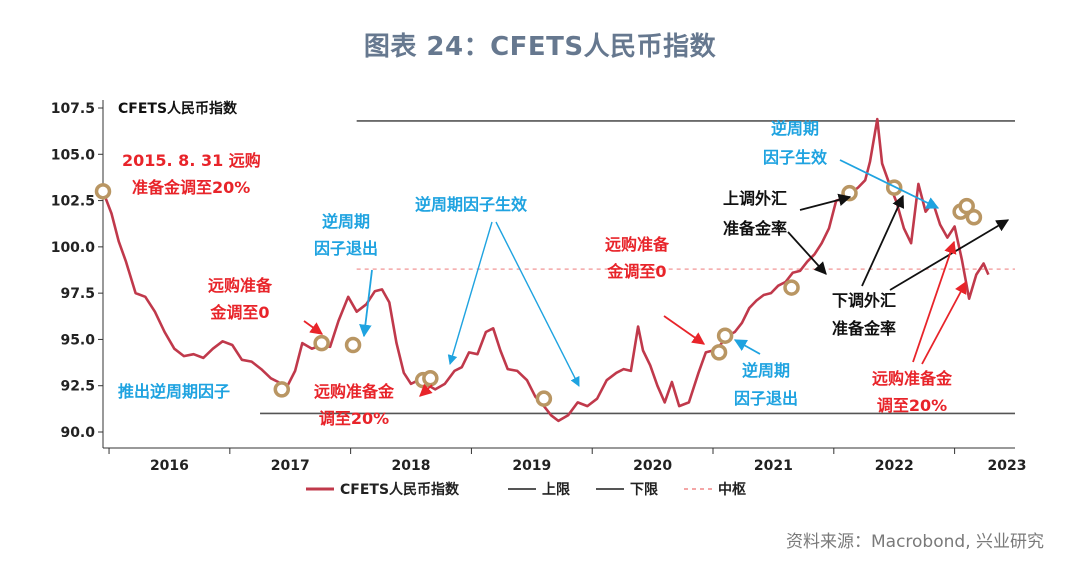 The image size is (1080, 581). Describe the element at coordinates (912, 392) in the screenshot. I see `annotation-12: 远购准备金调至20%` at that location.